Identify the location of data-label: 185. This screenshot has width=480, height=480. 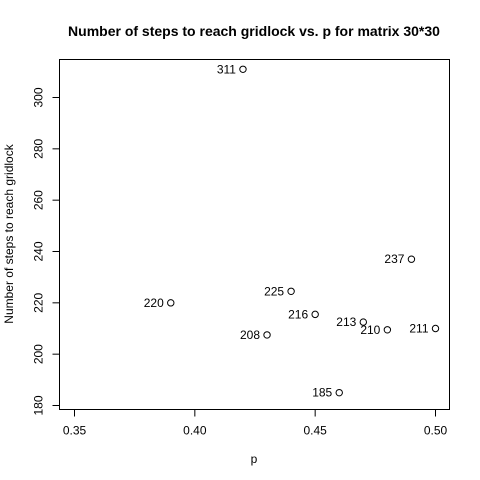
(322, 393).